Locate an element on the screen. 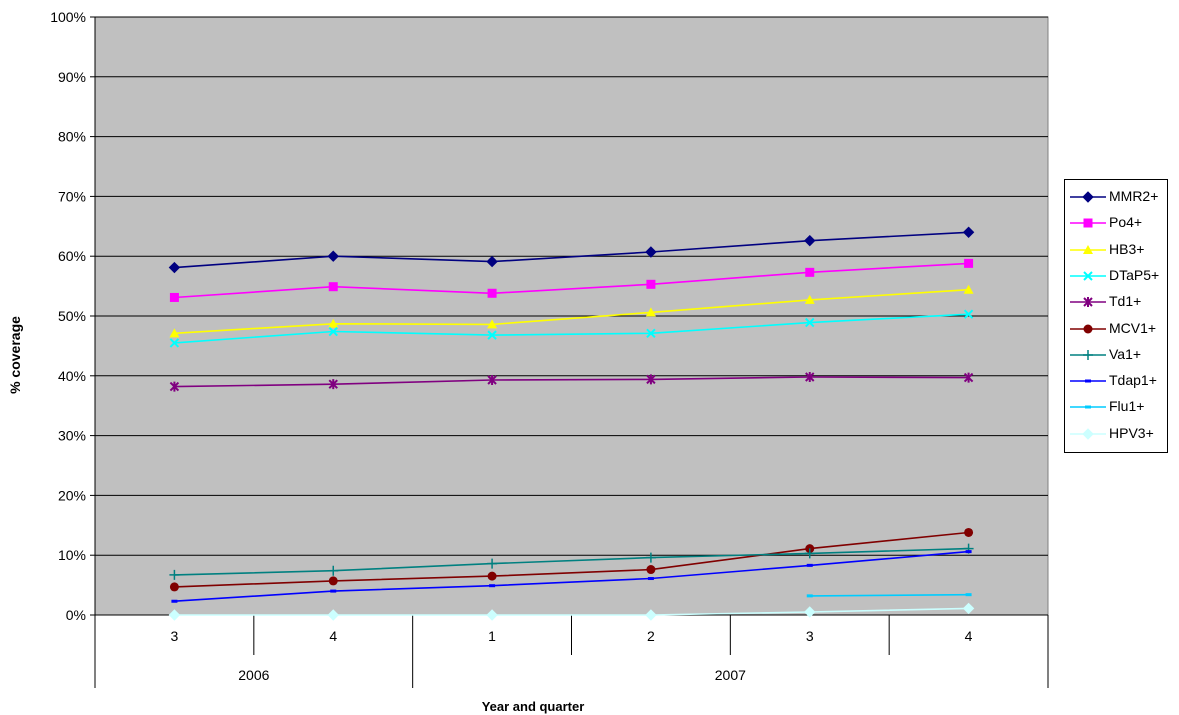 The image size is (1179, 715). legend-label: MCV1+ is located at coordinates (1133, 327).